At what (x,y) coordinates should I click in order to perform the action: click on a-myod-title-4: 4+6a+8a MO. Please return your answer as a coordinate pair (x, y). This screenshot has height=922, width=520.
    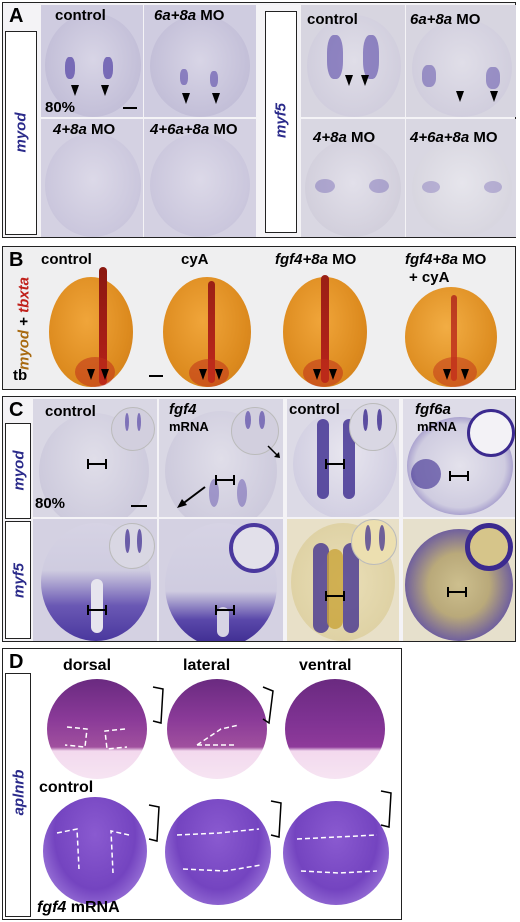
    Looking at the image, I should click on (194, 129).